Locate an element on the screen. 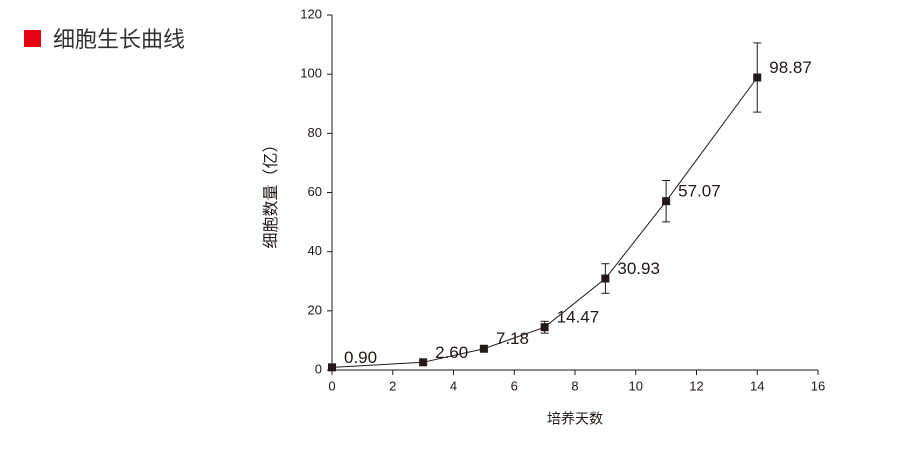 This screenshot has height=460, width=907. x-tick-label: 0 is located at coordinates (331, 385).